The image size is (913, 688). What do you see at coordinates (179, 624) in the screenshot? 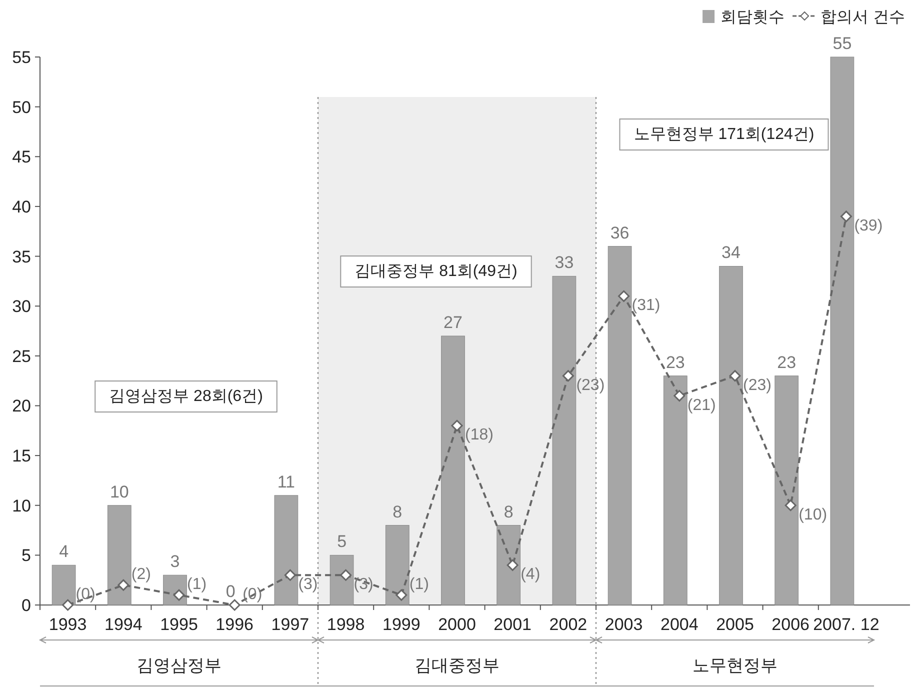
I see `x-tick-label: 1995` at bounding box center [179, 624].